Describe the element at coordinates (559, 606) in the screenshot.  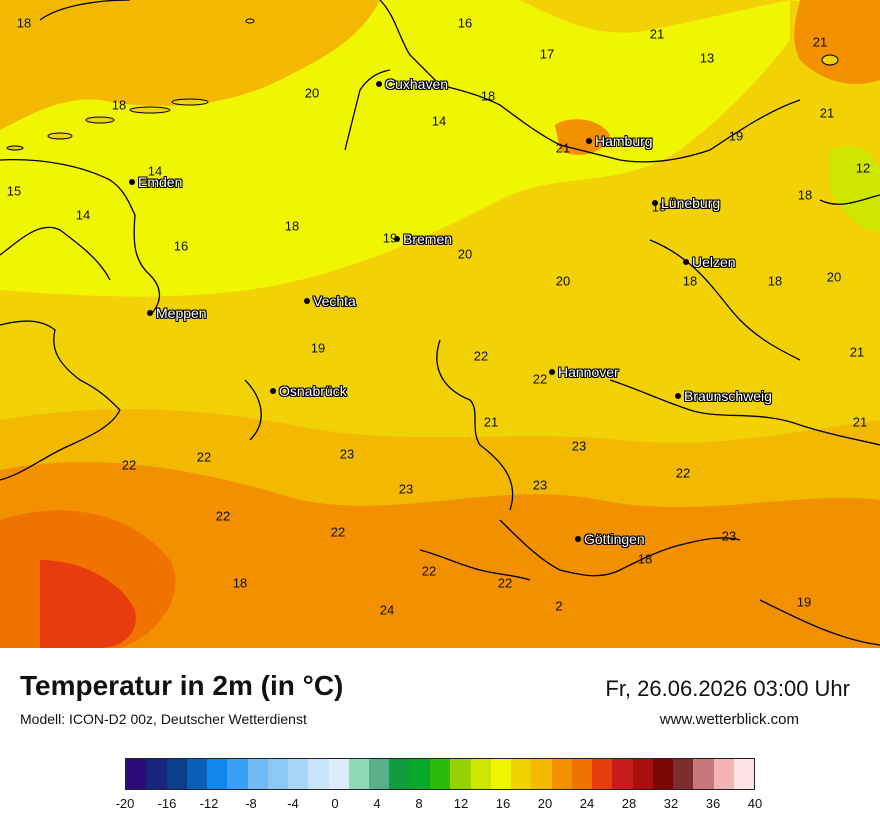
I see `temp-value: 2` at that location.